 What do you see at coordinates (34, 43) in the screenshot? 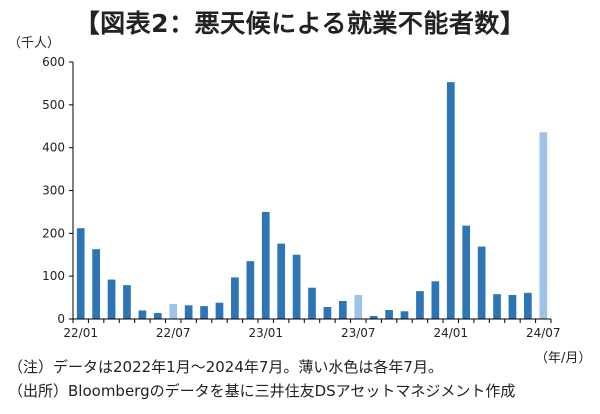
I see `y-axis-unit-label: （千人）` at bounding box center [34, 43].